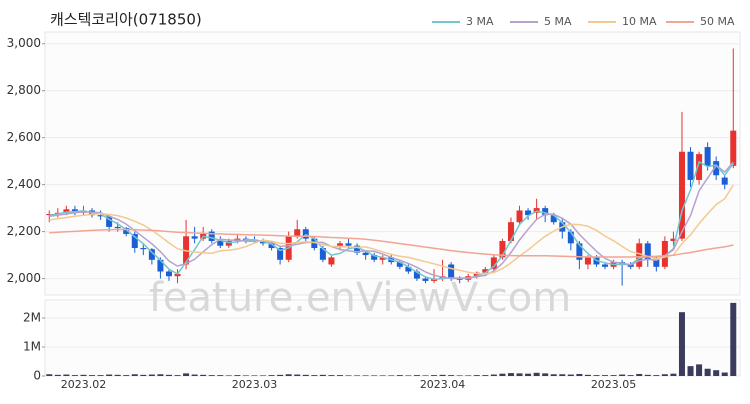  I want to click on watermark: feature.enViewV.com, so click(360, 298).